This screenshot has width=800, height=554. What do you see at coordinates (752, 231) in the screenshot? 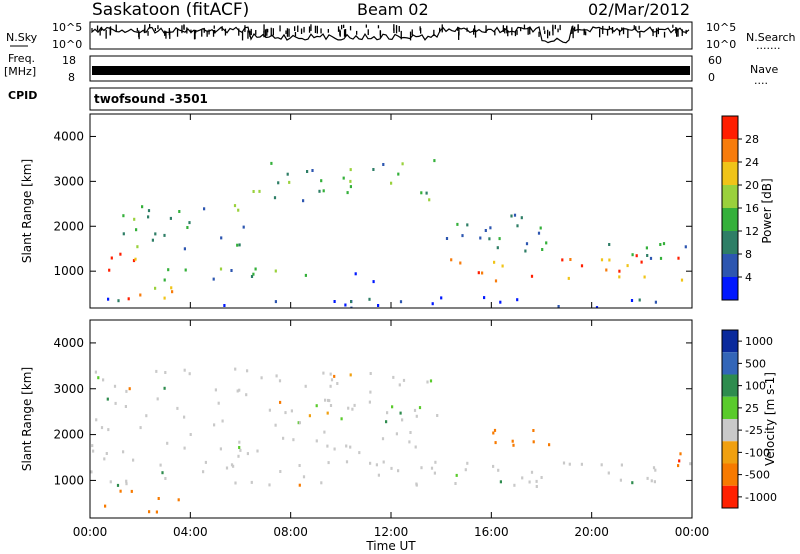
I see `colorbar-tick-label: 12` at bounding box center [752, 231].